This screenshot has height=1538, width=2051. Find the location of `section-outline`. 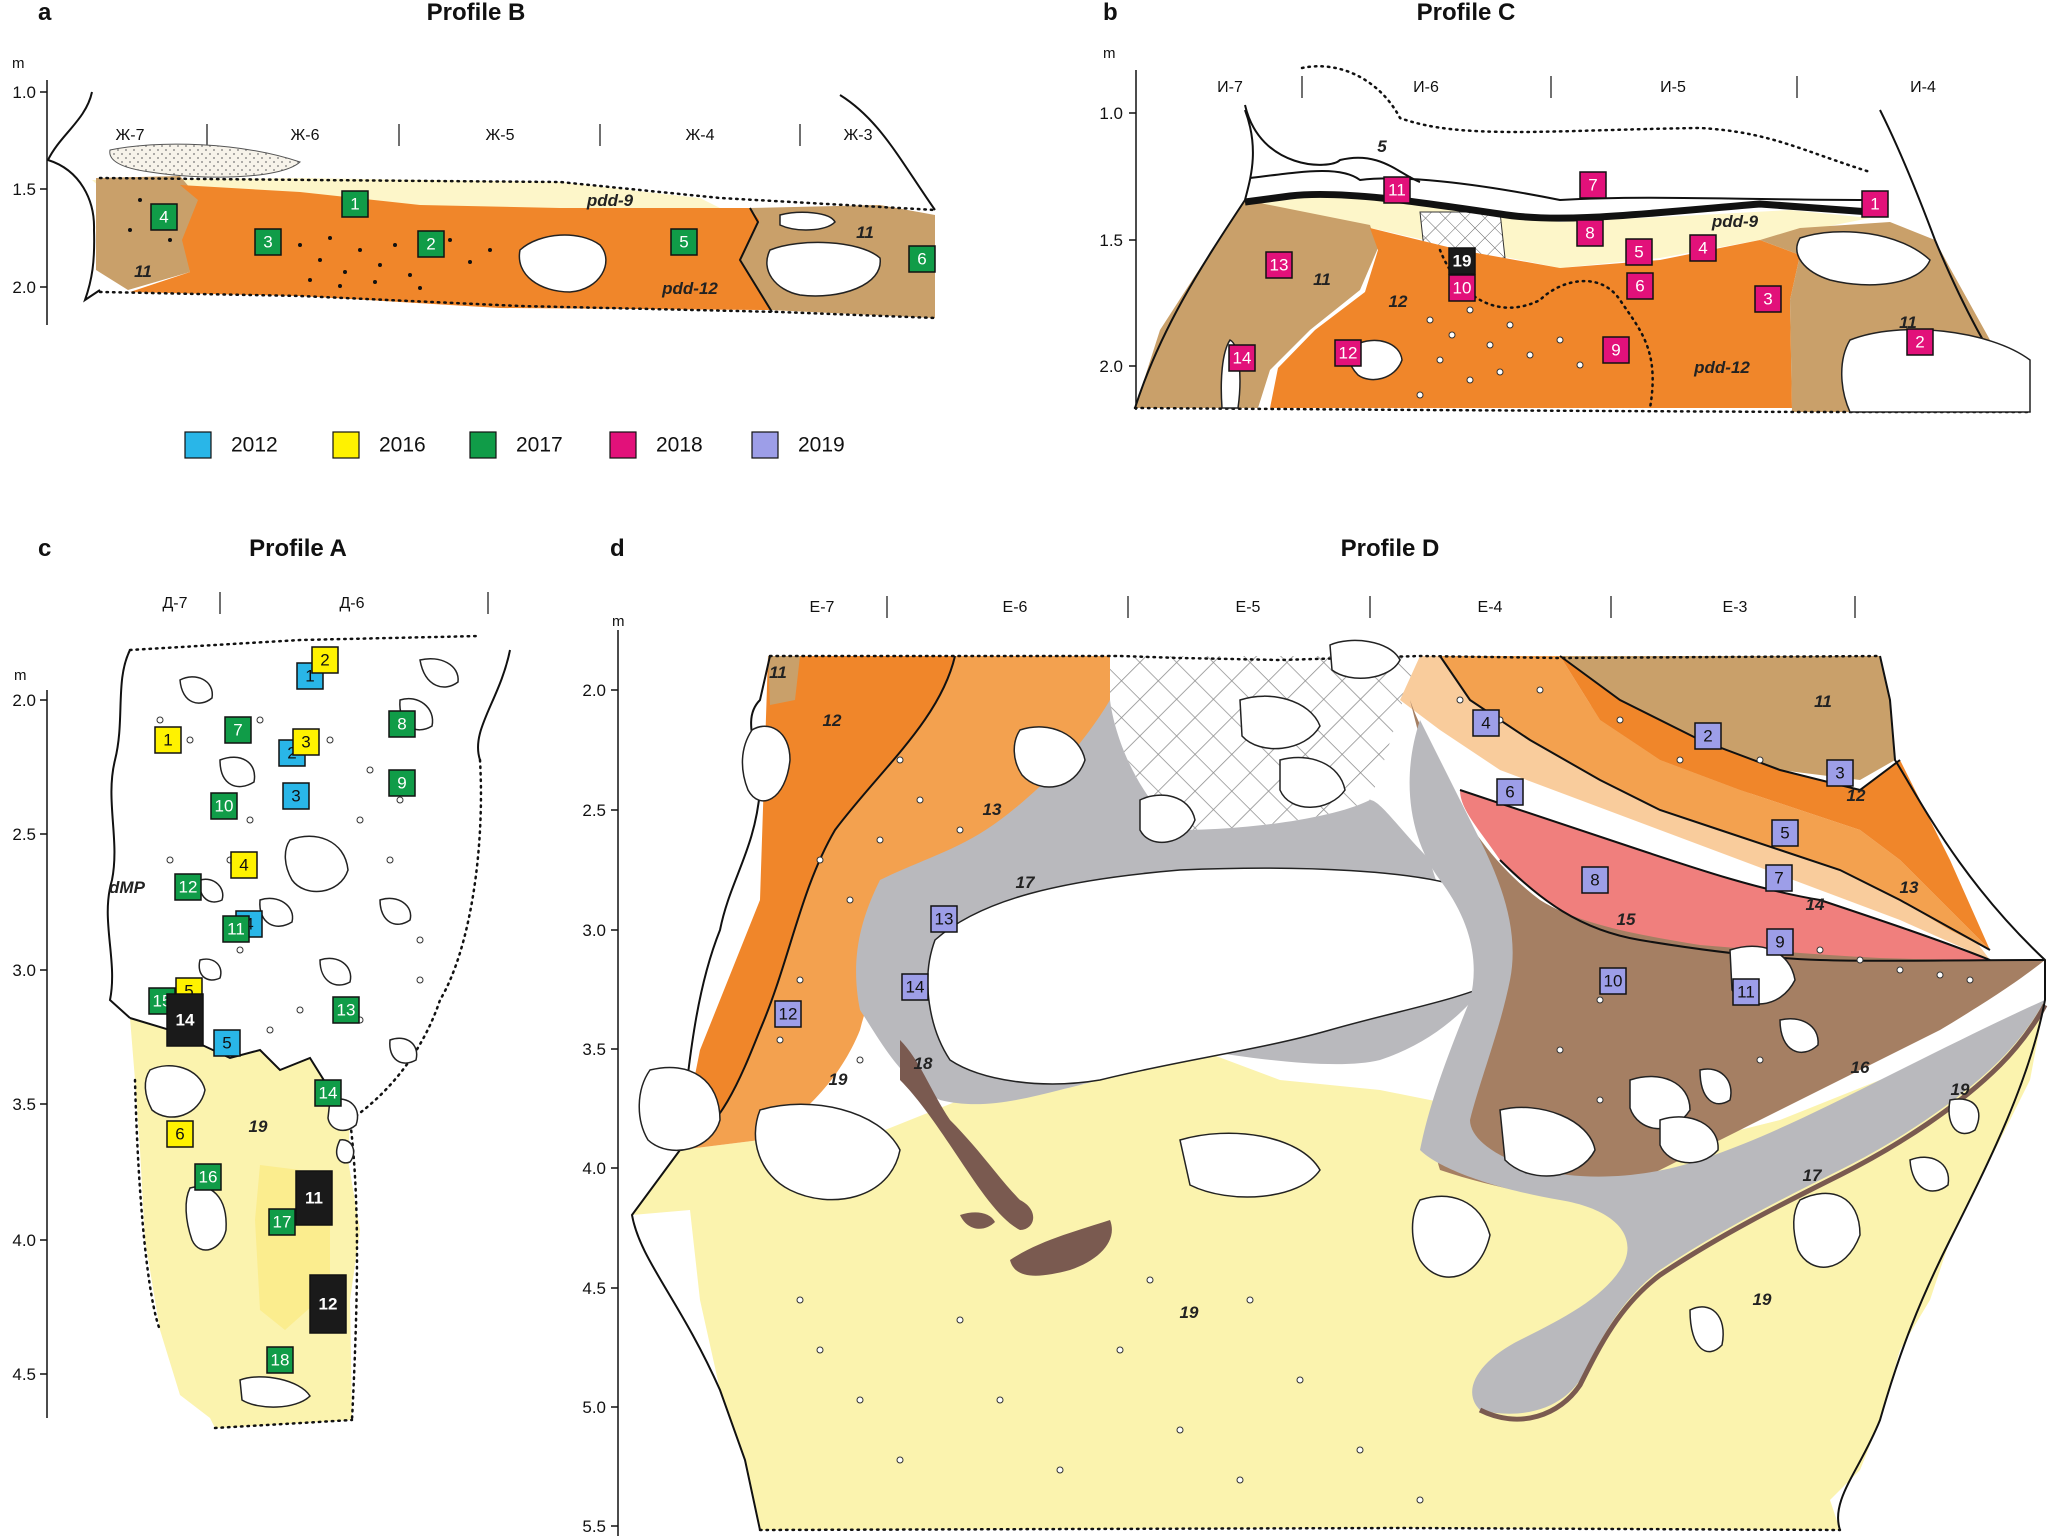

section-outline is located at coordinates (887, 152).